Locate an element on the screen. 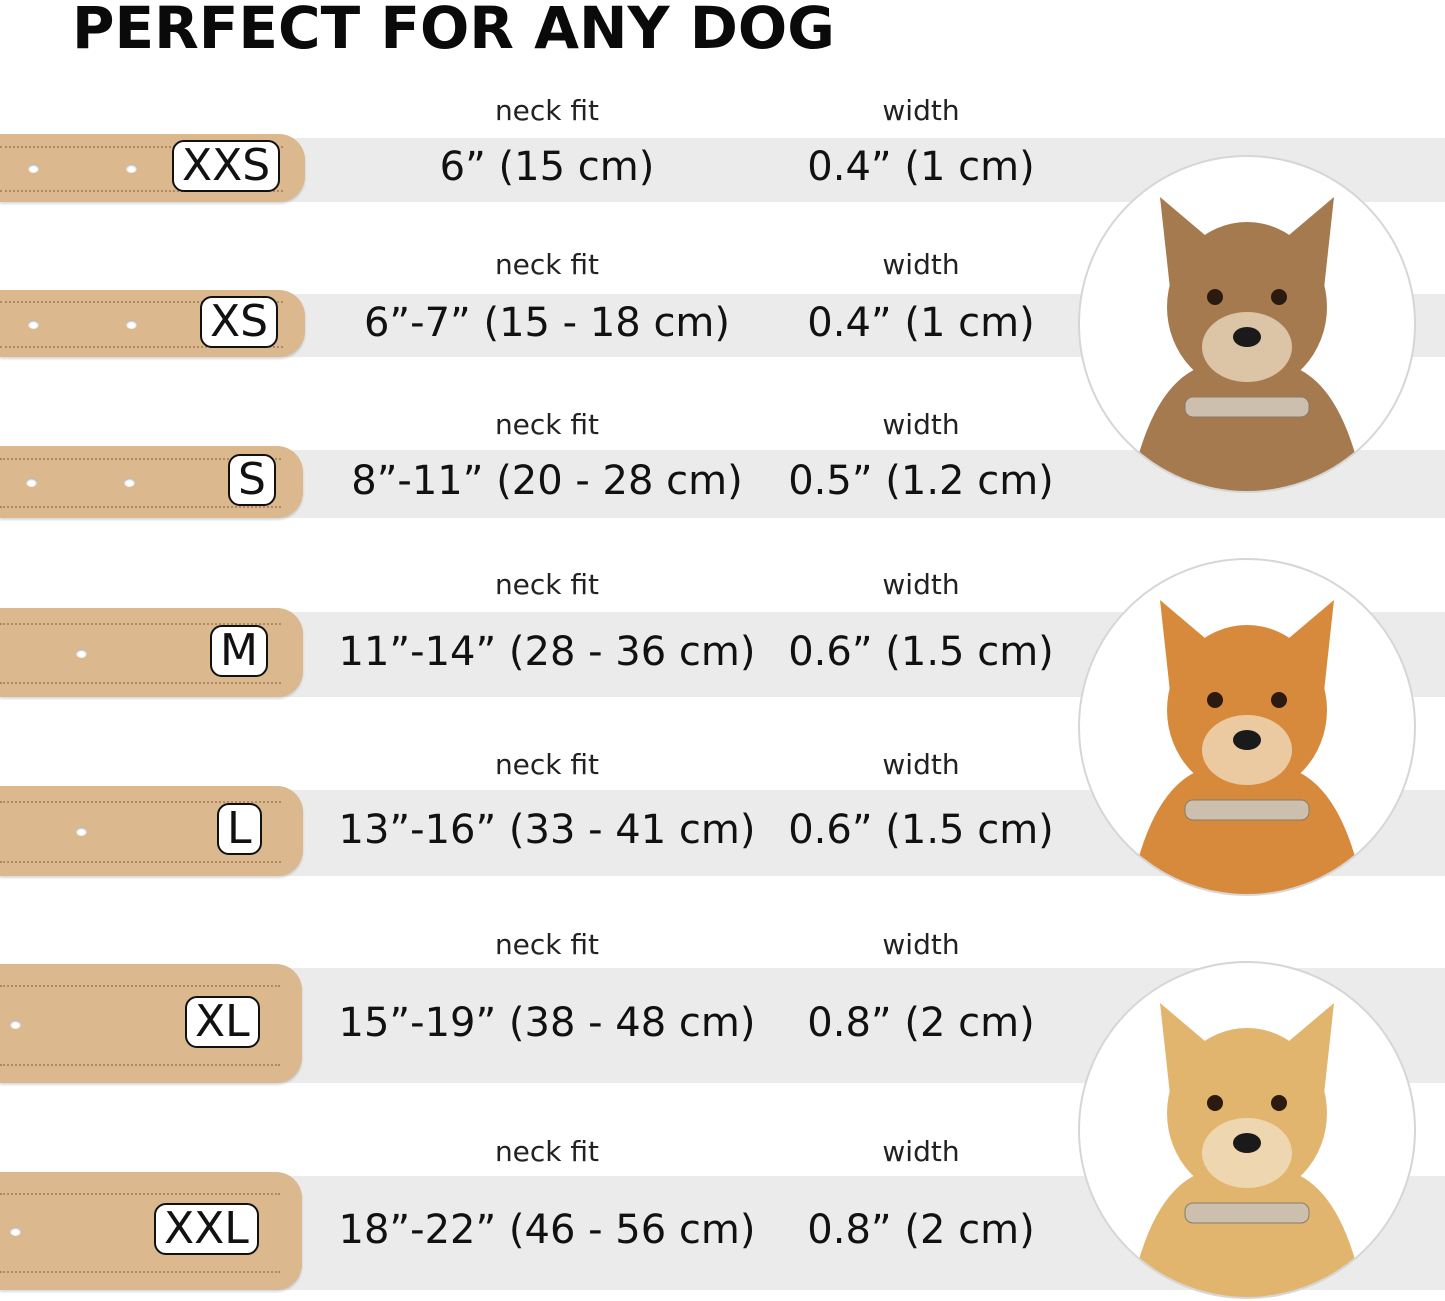 The width and height of the screenshot is (1445, 1301). size-badge: L is located at coordinates (239, 829).